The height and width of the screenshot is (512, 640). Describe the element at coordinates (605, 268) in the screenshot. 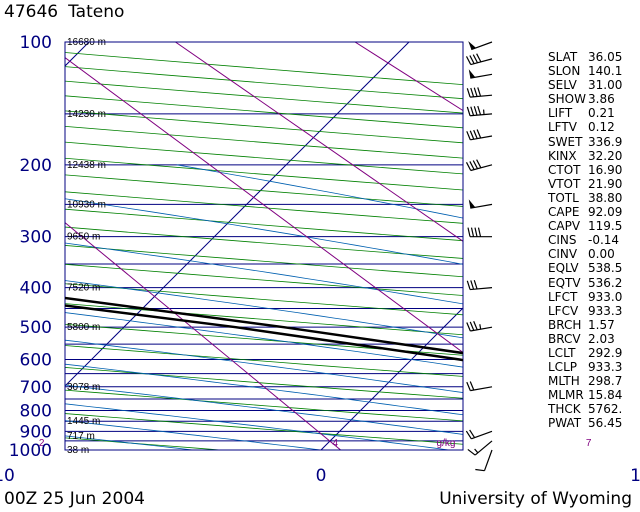

I see `index-value: 538.5` at that location.